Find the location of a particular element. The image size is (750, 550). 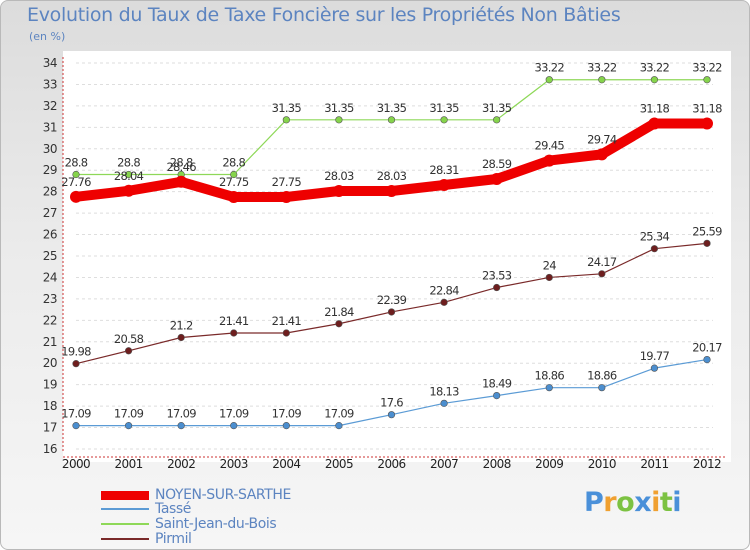

x-tick-label: 2003 is located at coordinates (234, 464).